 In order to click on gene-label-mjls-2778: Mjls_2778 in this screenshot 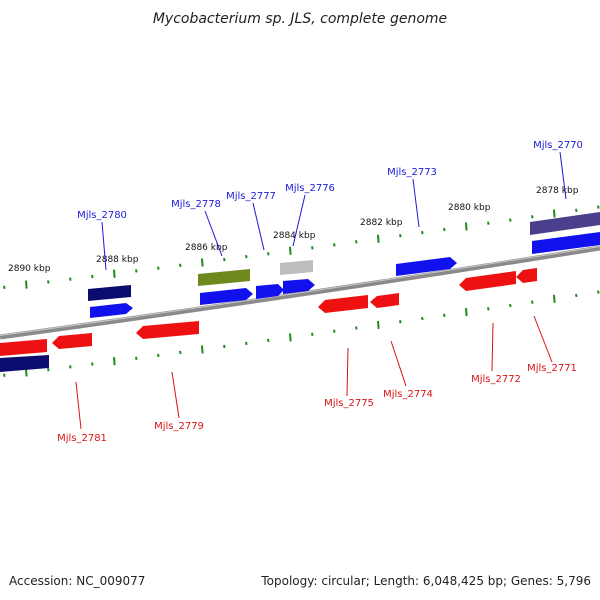, I will do `click(196, 204)`.